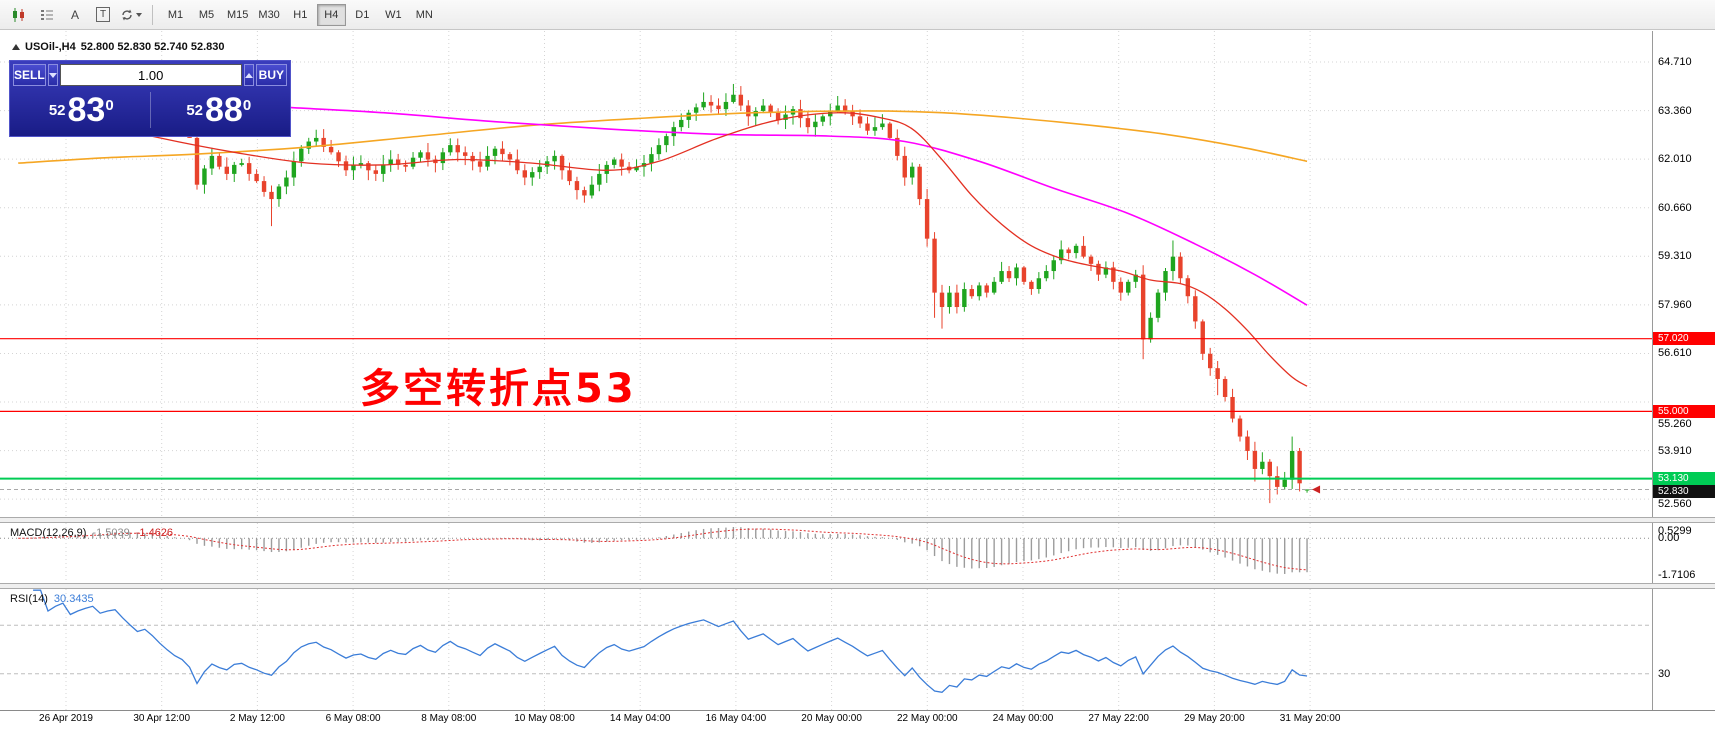 This screenshot has width=1715, height=732. What do you see at coordinates (29, 599) in the screenshot?
I see `rsi-name: RSI(14)` at bounding box center [29, 599].